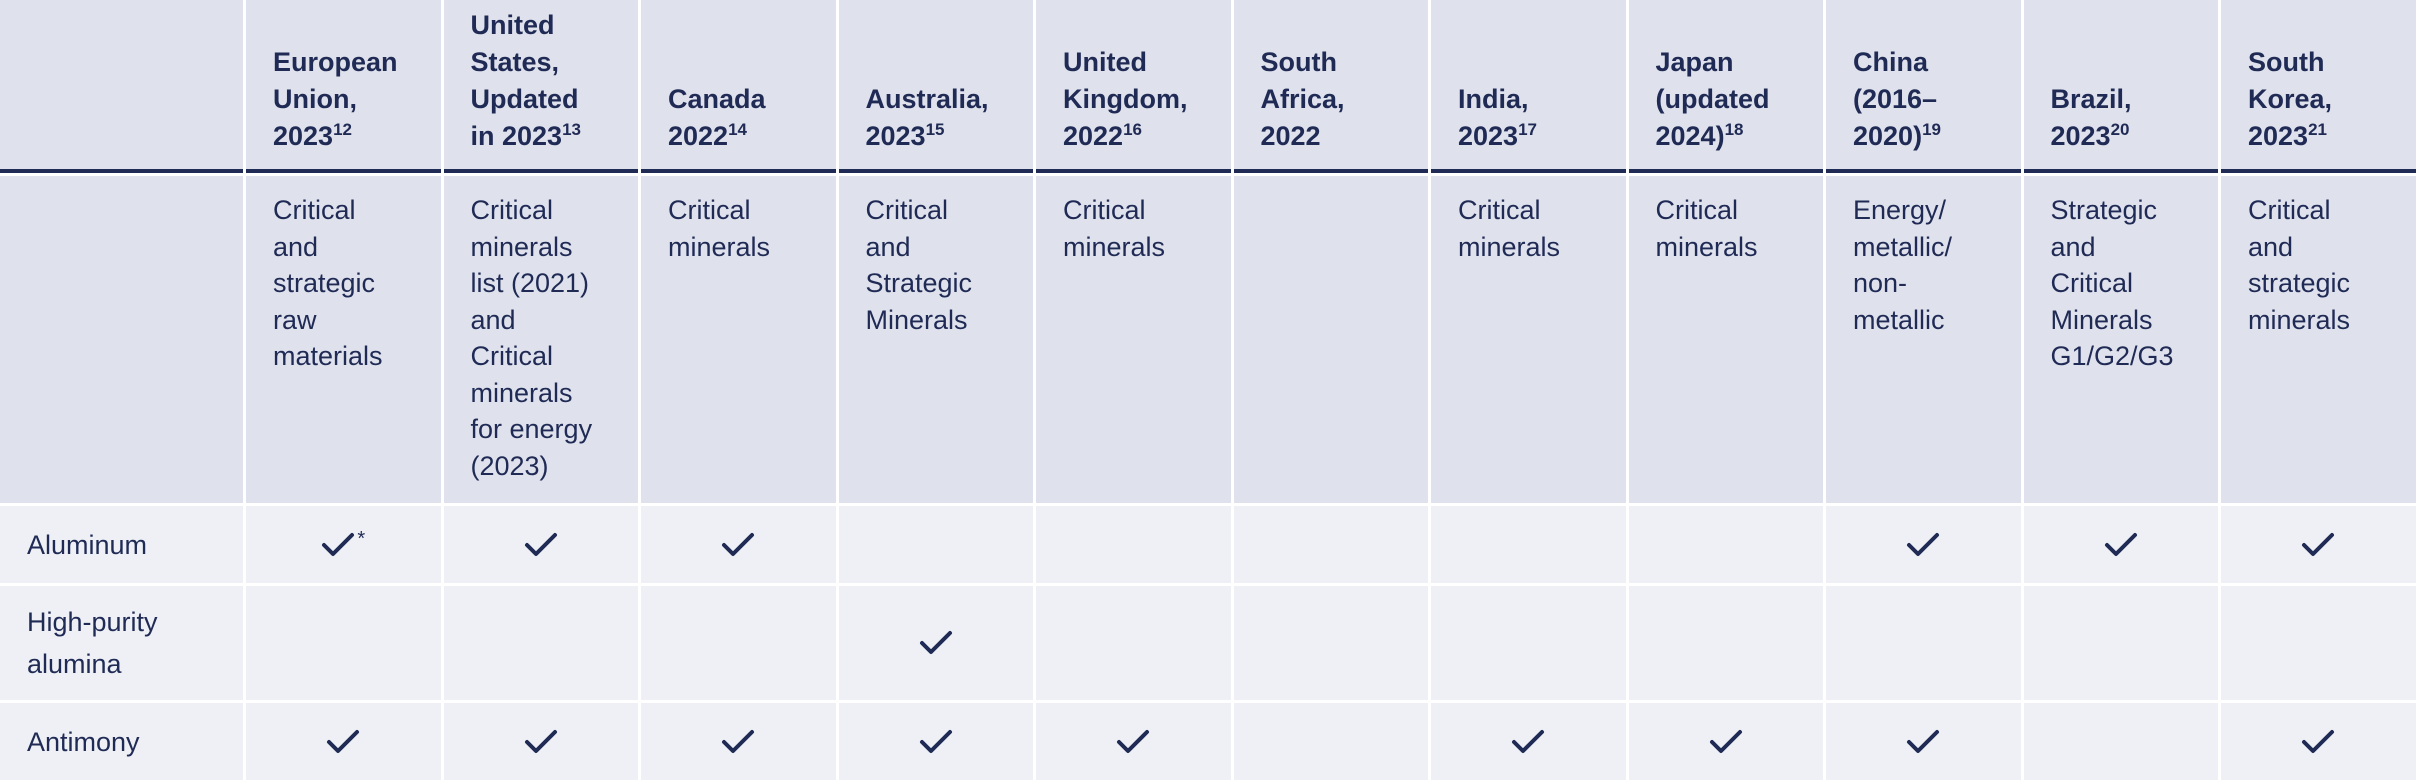 This screenshot has height=780, width=2416. I want to click on footnote-ref: 14, so click(737, 129).